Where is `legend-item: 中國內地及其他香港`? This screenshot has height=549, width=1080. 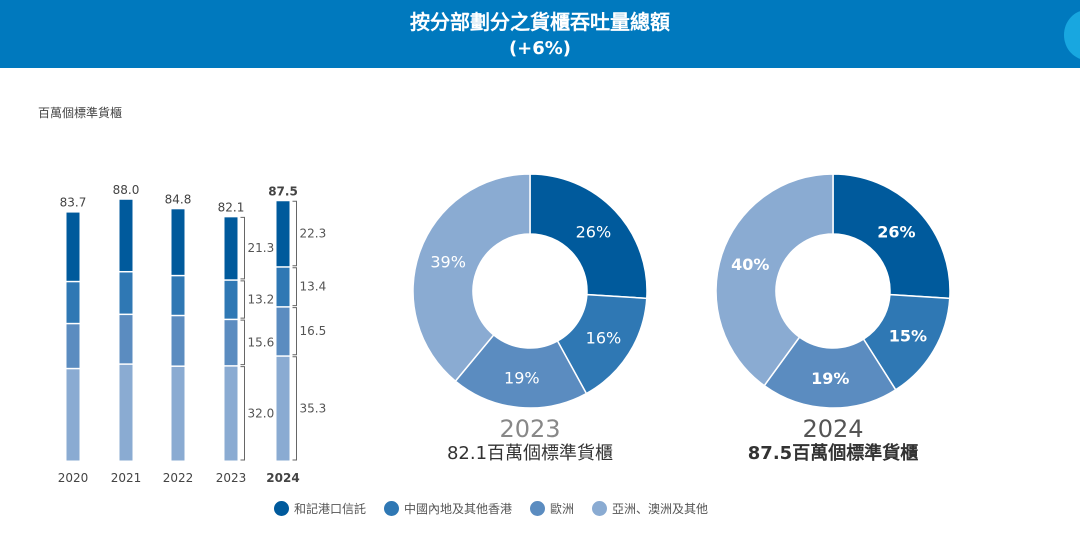
legend-item: 中國內地及其他香港 is located at coordinates (448, 508).